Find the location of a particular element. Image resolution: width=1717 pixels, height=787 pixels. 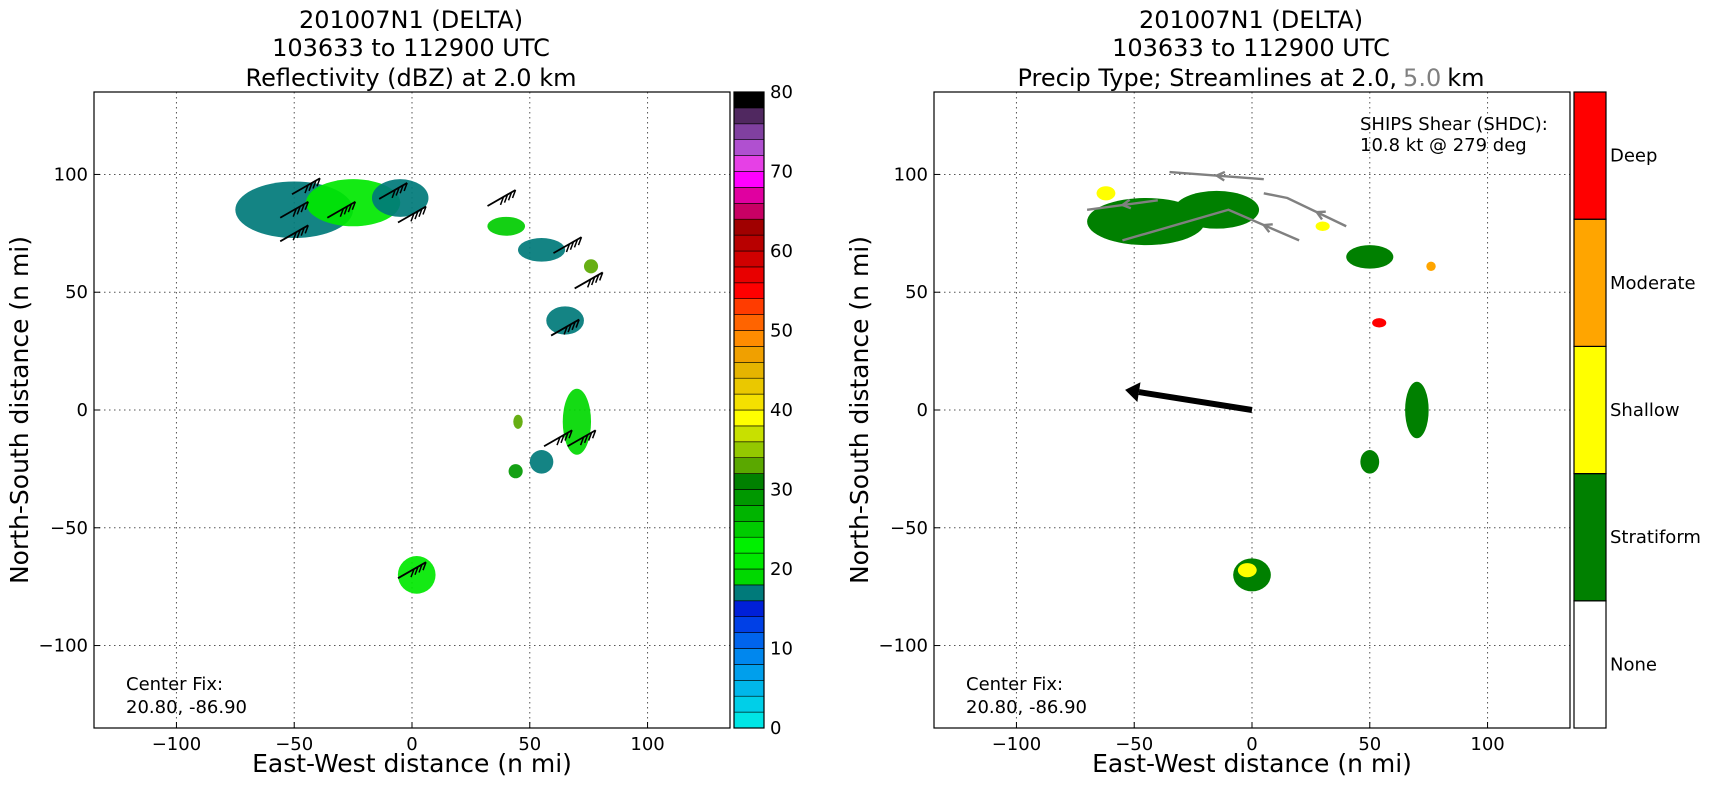

left-x-ticks: −100 −50 0 50 100 is located at coordinates (408, 738).